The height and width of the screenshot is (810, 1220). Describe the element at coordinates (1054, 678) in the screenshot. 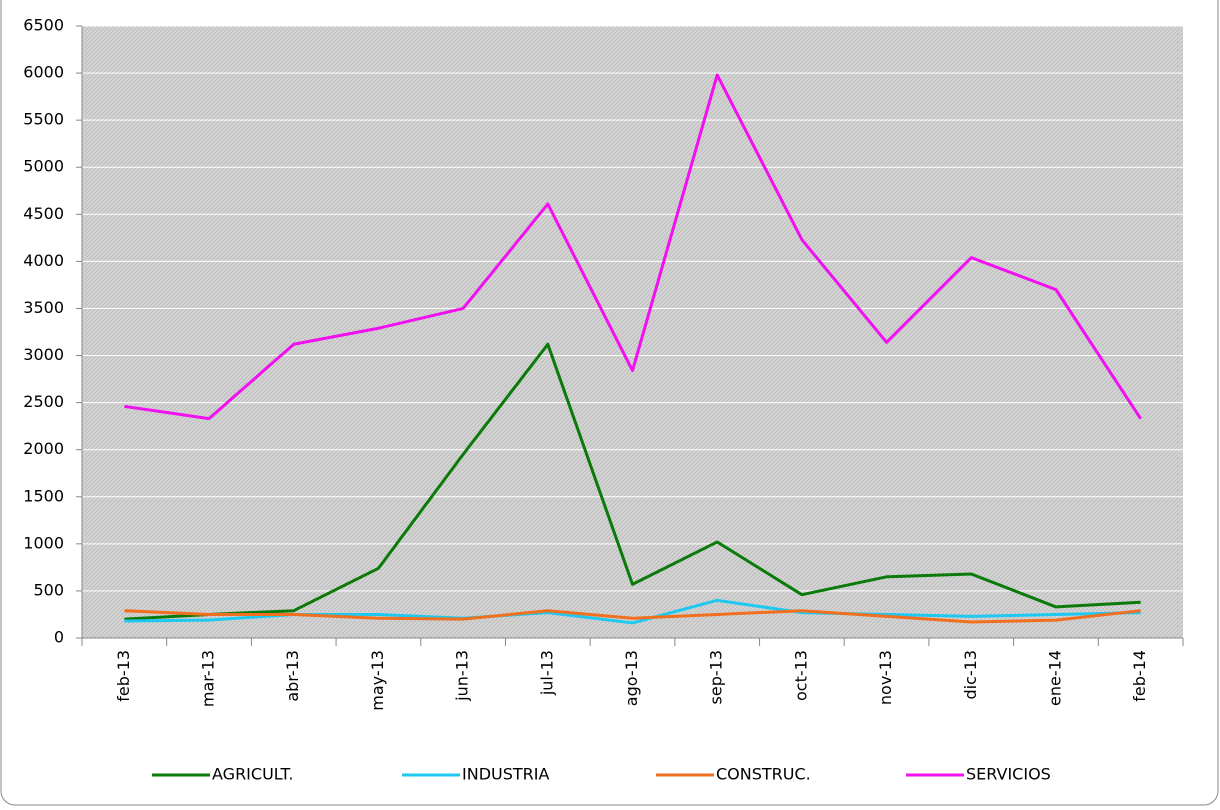

I see `x-tick-label: ene-14` at that location.